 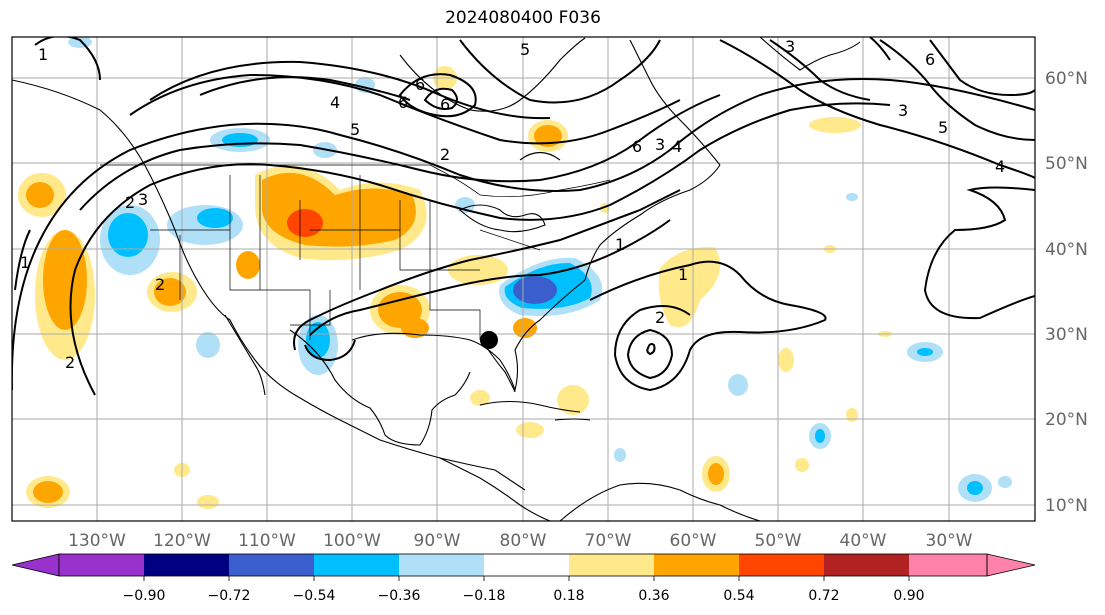 I want to click on colorbar-tick-label: 0.18, so click(x=568, y=596).